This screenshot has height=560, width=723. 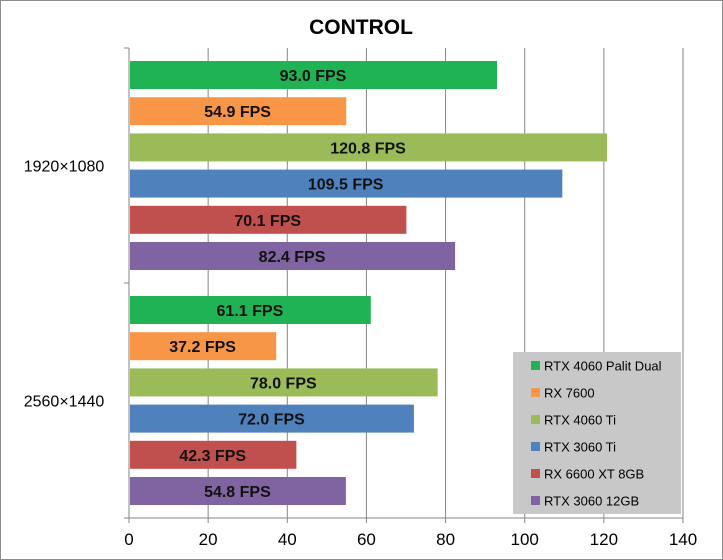 I want to click on x-tick-label: 40, so click(x=287, y=539).